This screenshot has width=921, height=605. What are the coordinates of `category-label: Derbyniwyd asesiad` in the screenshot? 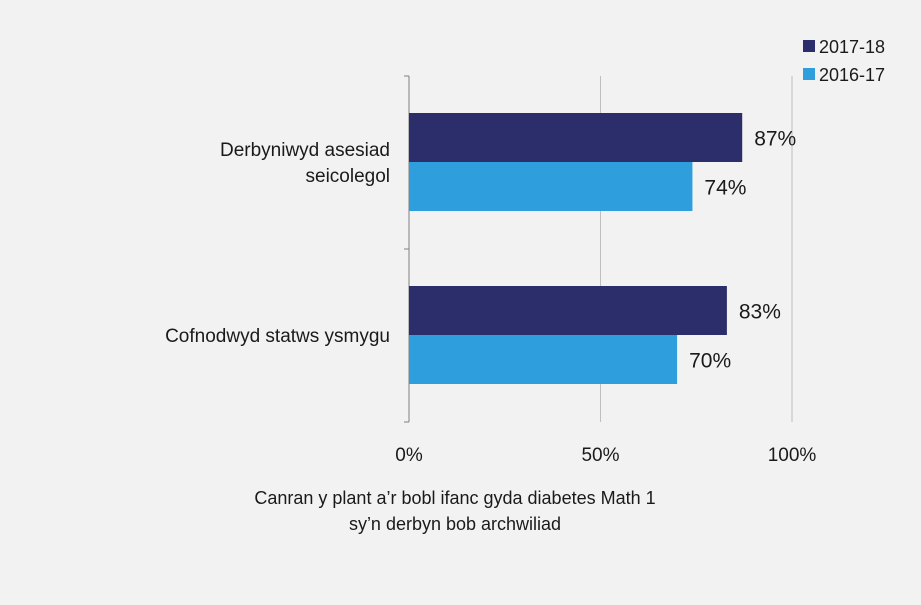 It's located at (305, 150).